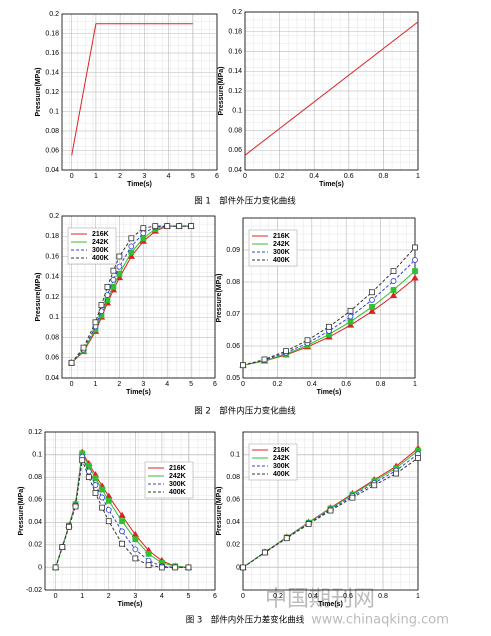  Describe the element at coordinates (143, 384) in the screenshot. I see `x-tick-label: 3` at that location.